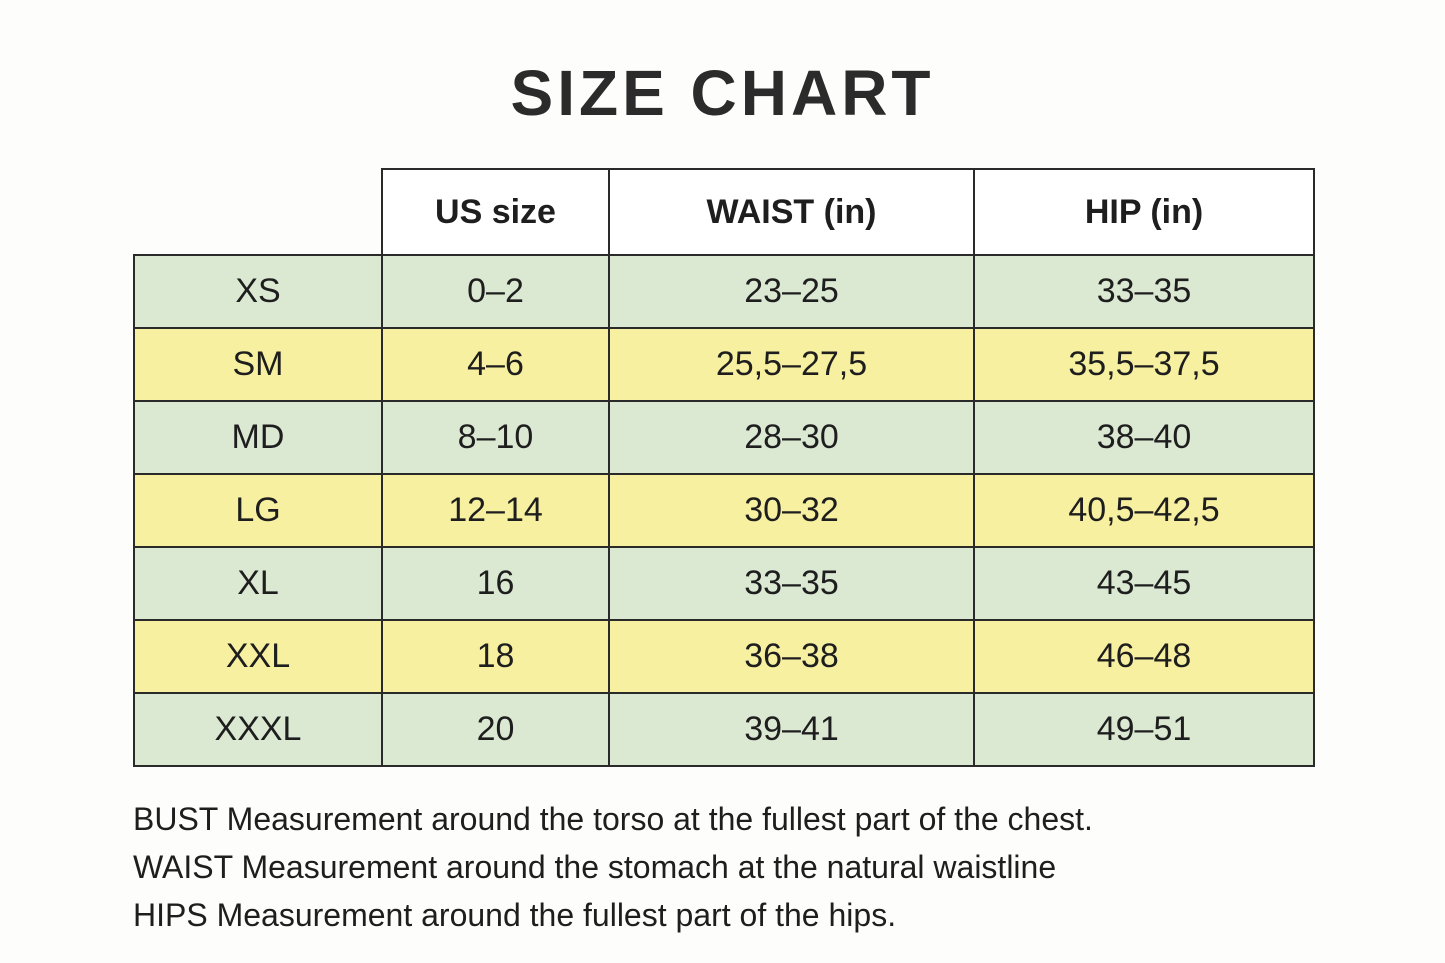 The image size is (1445, 963). What do you see at coordinates (1144, 365) in the screenshot?
I see `hip-cell: 35,5–37,5` at bounding box center [1144, 365].